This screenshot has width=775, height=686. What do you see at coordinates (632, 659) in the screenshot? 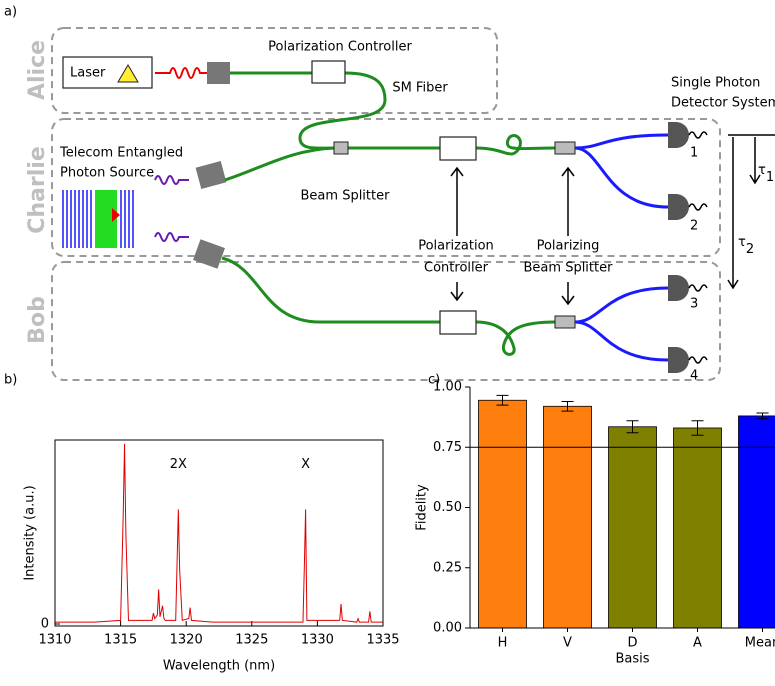
I see `x-axis-label: Basis` at bounding box center [632, 659].